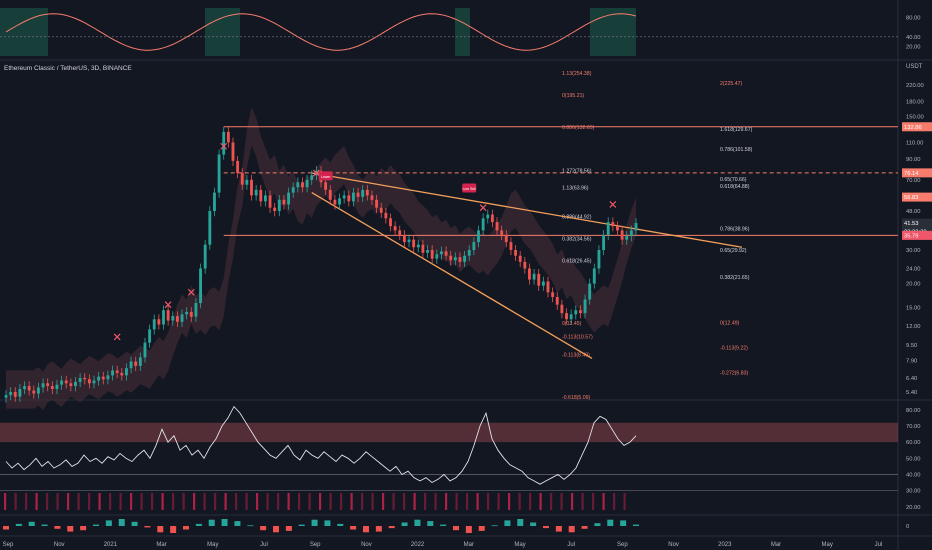 This screenshot has width=932, height=550. What do you see at coordinates (911, 361) in the screenshot?
I see `y-tick-label: 7.90` at bounding box center [911, 361].